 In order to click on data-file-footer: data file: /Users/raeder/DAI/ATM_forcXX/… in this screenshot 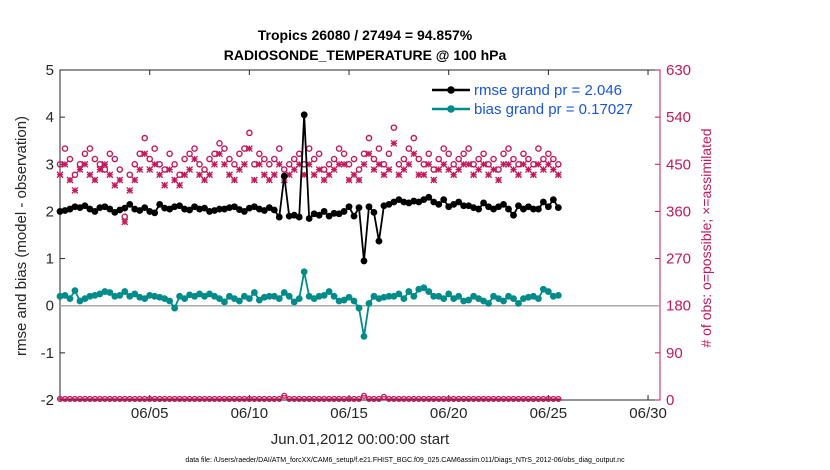, I will do `click(405, 460)`.